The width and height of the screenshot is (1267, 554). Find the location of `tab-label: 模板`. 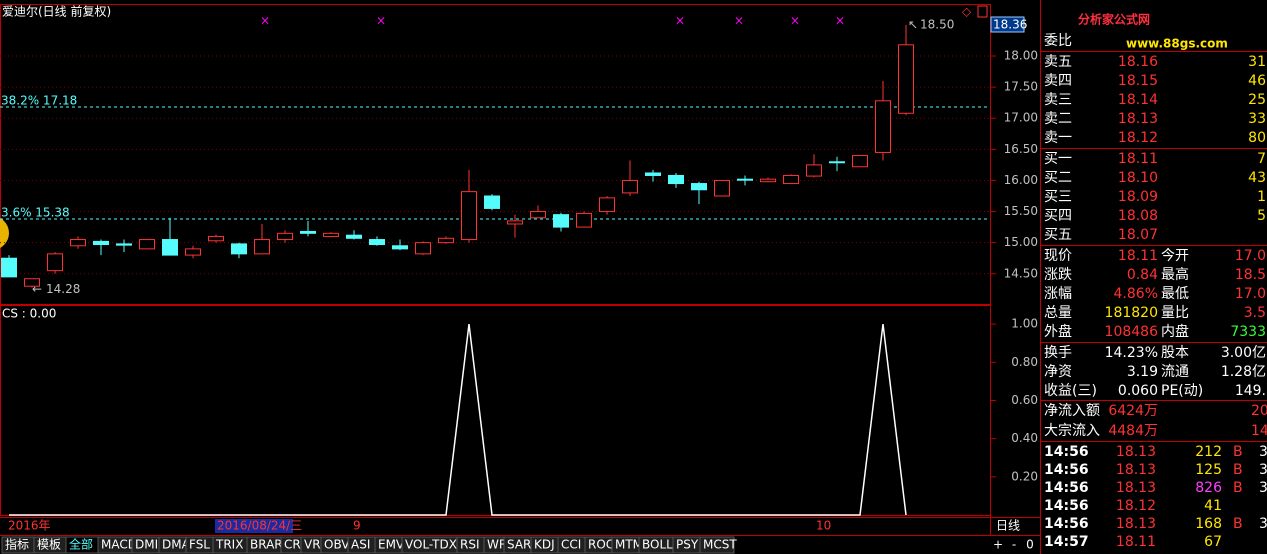

tab-label: 模板 is located at coordinates (49, 545).